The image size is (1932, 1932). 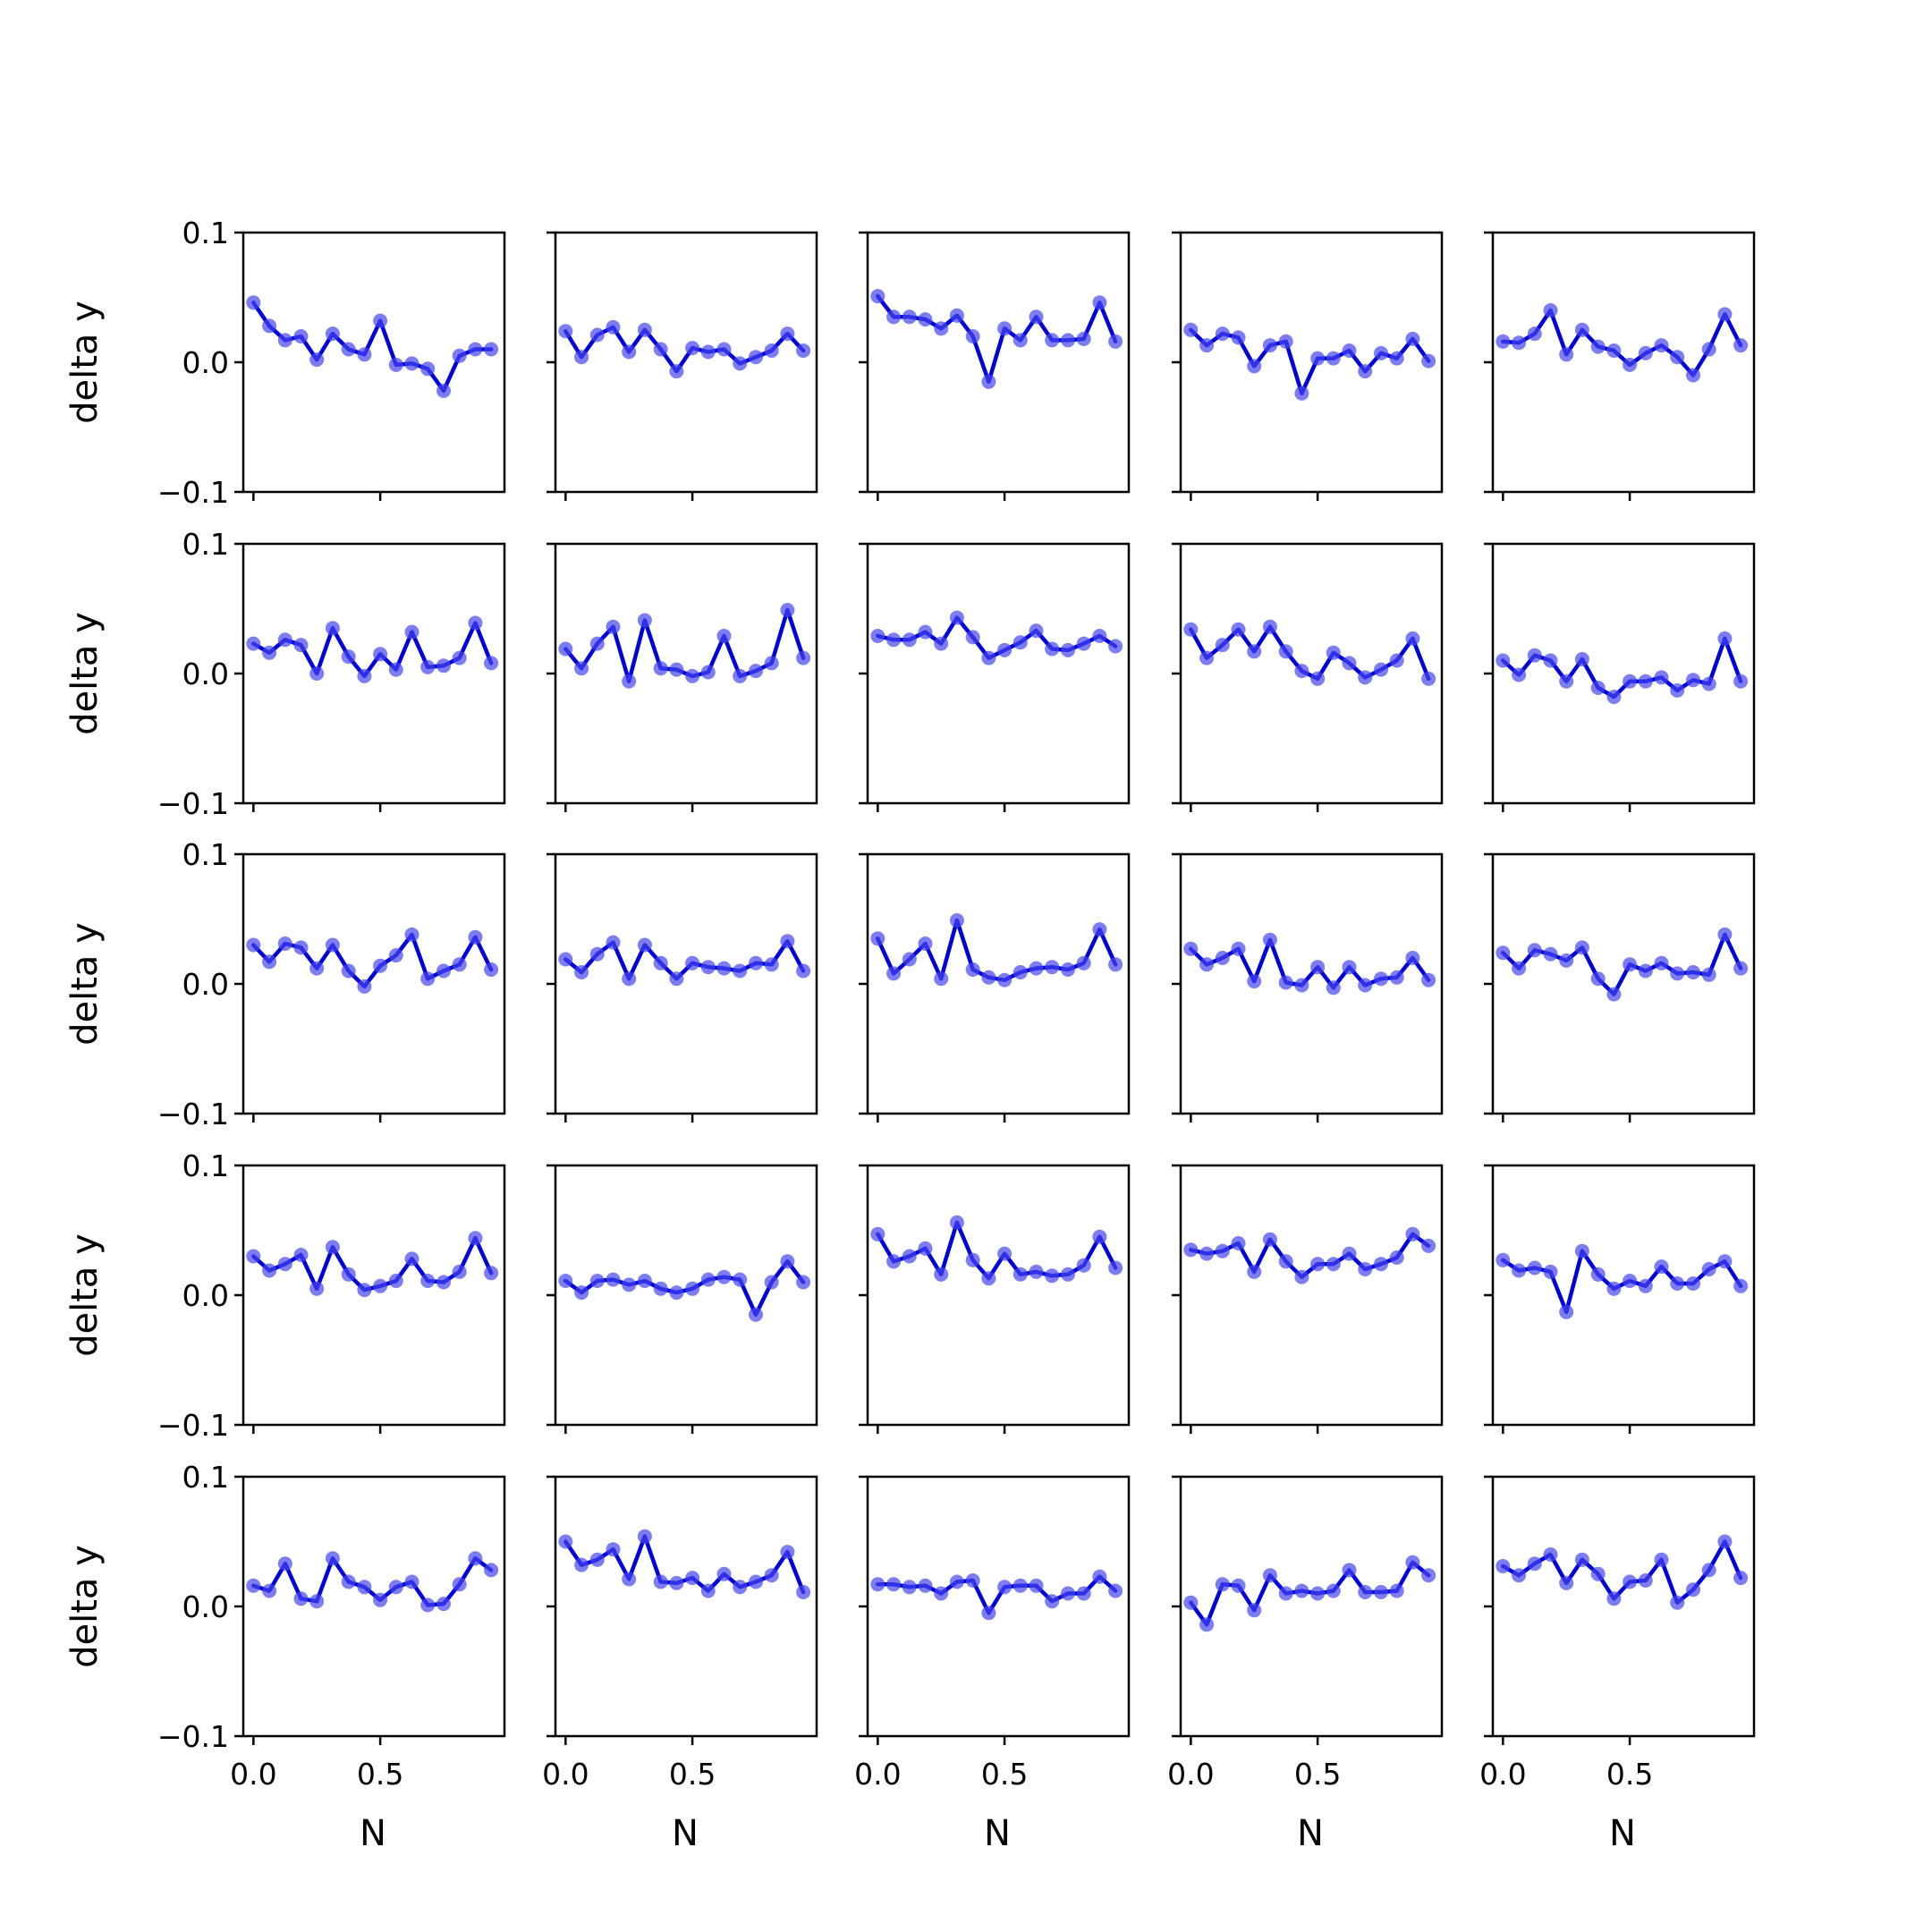 I want to click on y-tick-label: −0.1, so click(x=193, y=1114).